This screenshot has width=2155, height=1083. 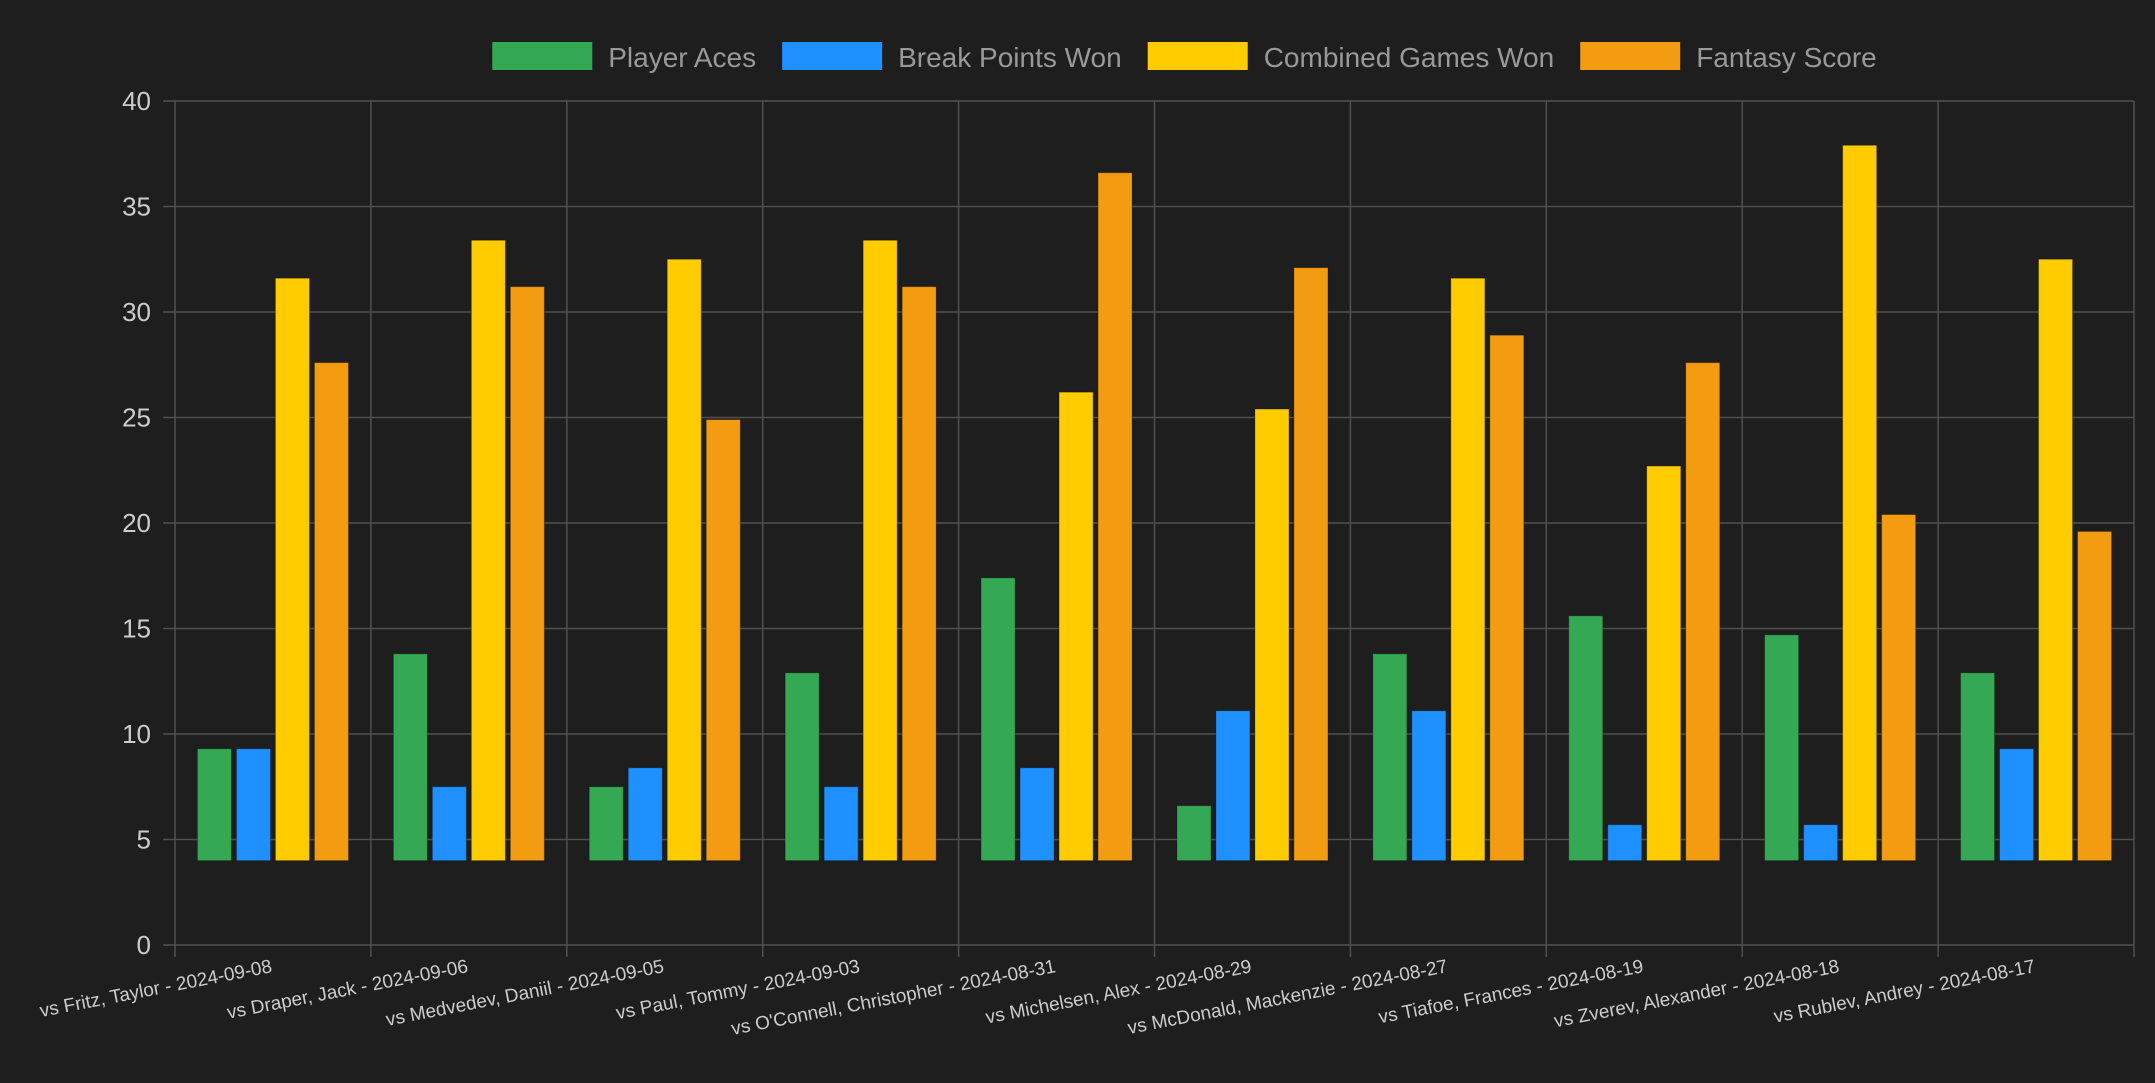 I want to click on legend-item-player-aces: Player Aces, so click(x=624, y=57).